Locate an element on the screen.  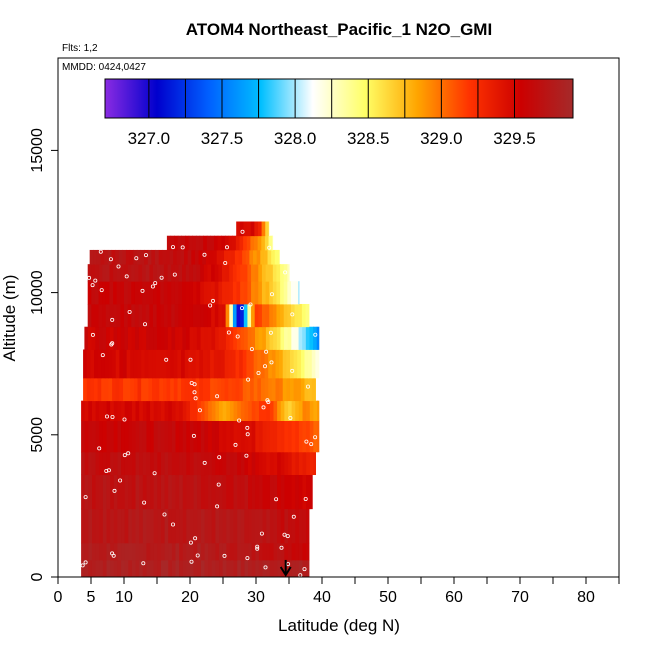
x-axis-label: Latitude (deg N) is located at coordinates (339, 625).